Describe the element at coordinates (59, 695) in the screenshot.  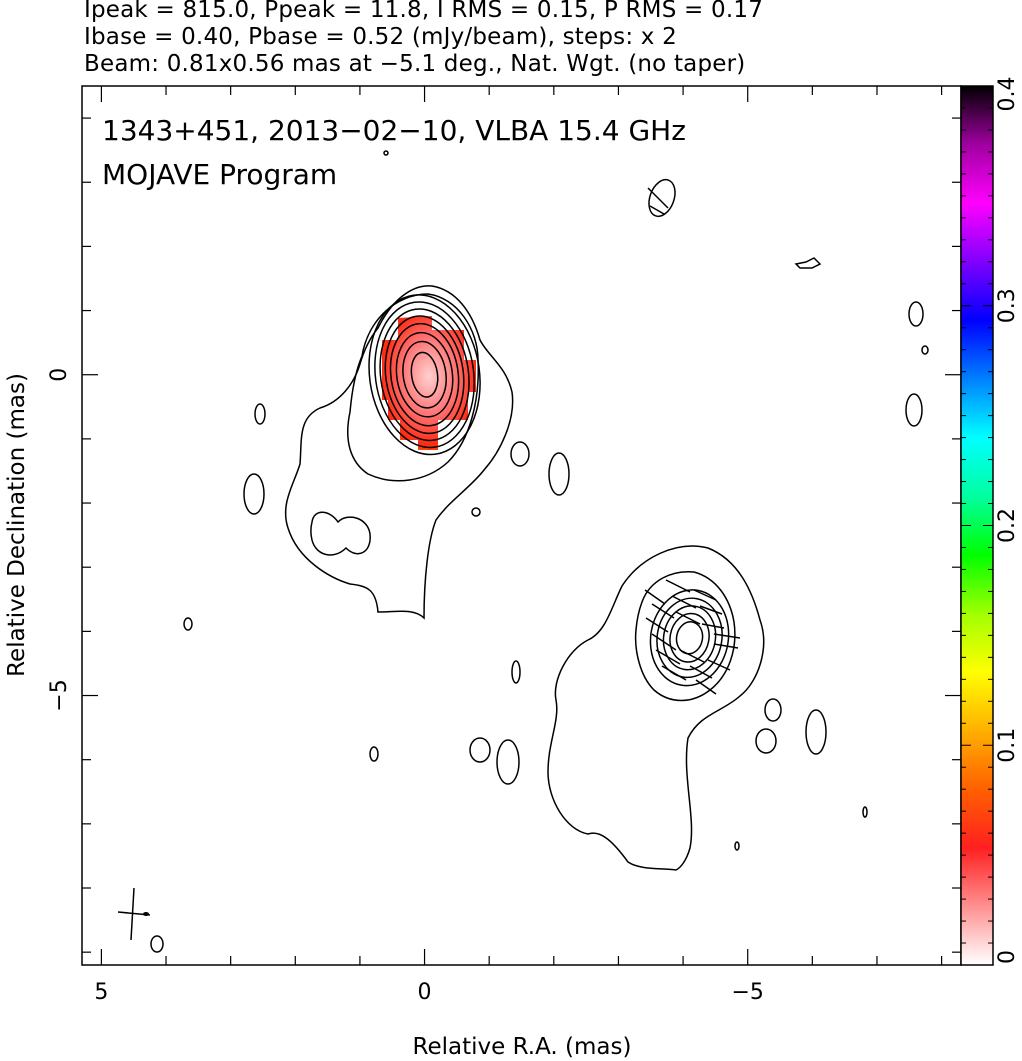
I see `y-tick-label: −5` at that location.